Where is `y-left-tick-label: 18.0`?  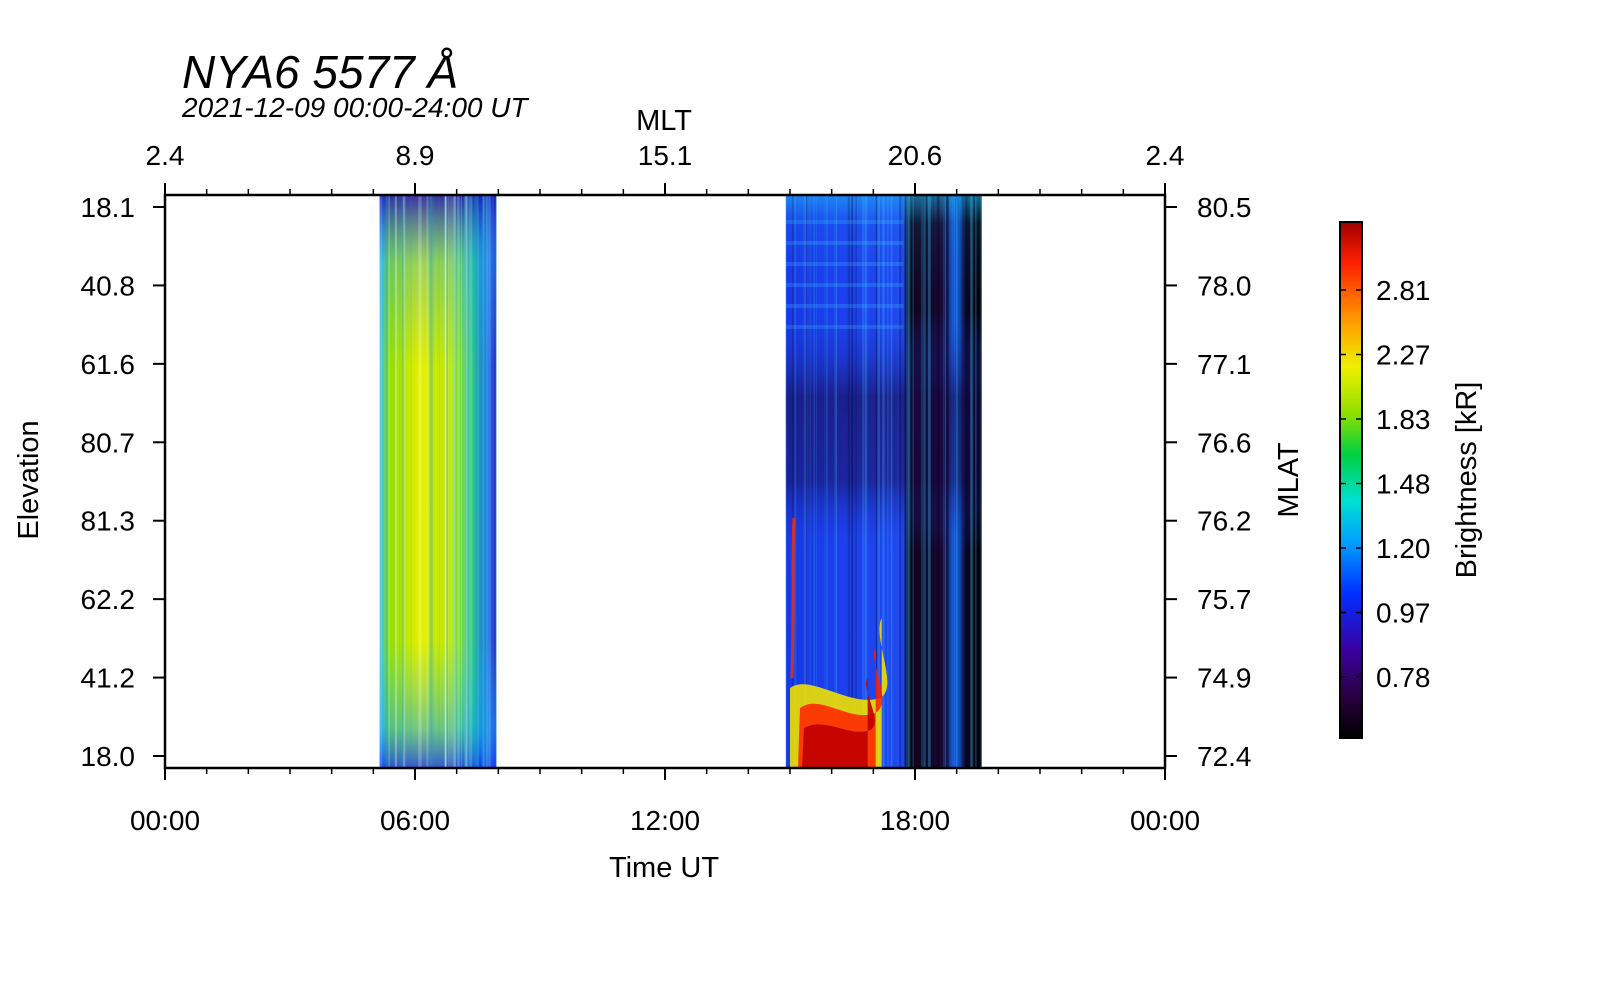 y-left-tick-label: 18.0 is located at coordinates (108, 756).